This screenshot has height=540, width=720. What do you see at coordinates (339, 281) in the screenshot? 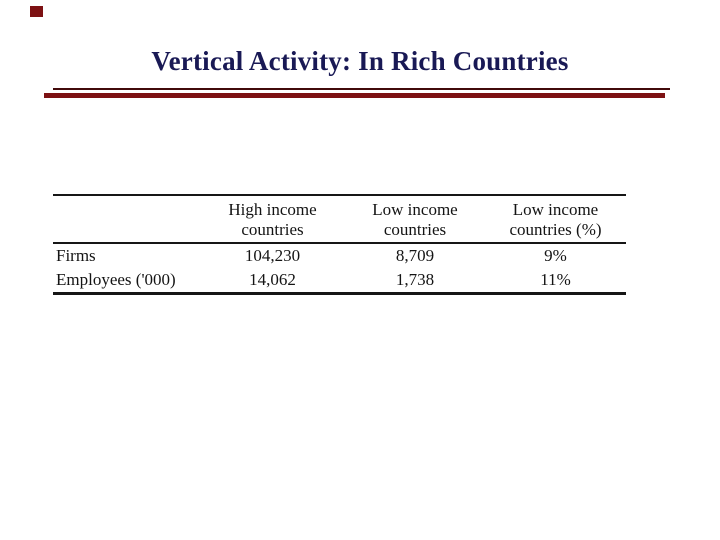
I see `table-row-employees: Employees ('000) 14,062 1,738 11%` at bounding box center [339, 281].